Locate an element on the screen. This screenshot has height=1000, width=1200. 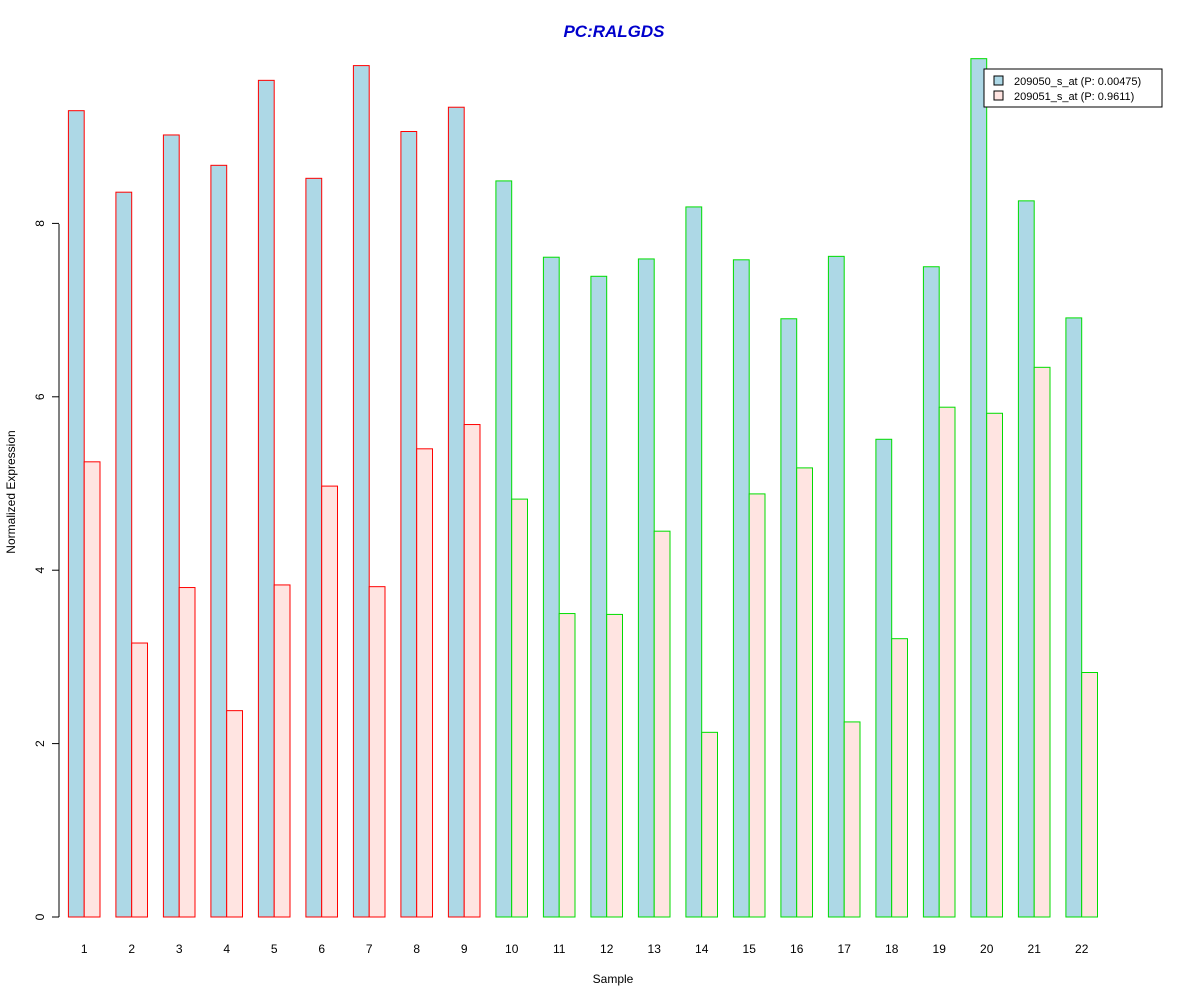
x-tick-label: 9 is located at coordinates (464, 949).